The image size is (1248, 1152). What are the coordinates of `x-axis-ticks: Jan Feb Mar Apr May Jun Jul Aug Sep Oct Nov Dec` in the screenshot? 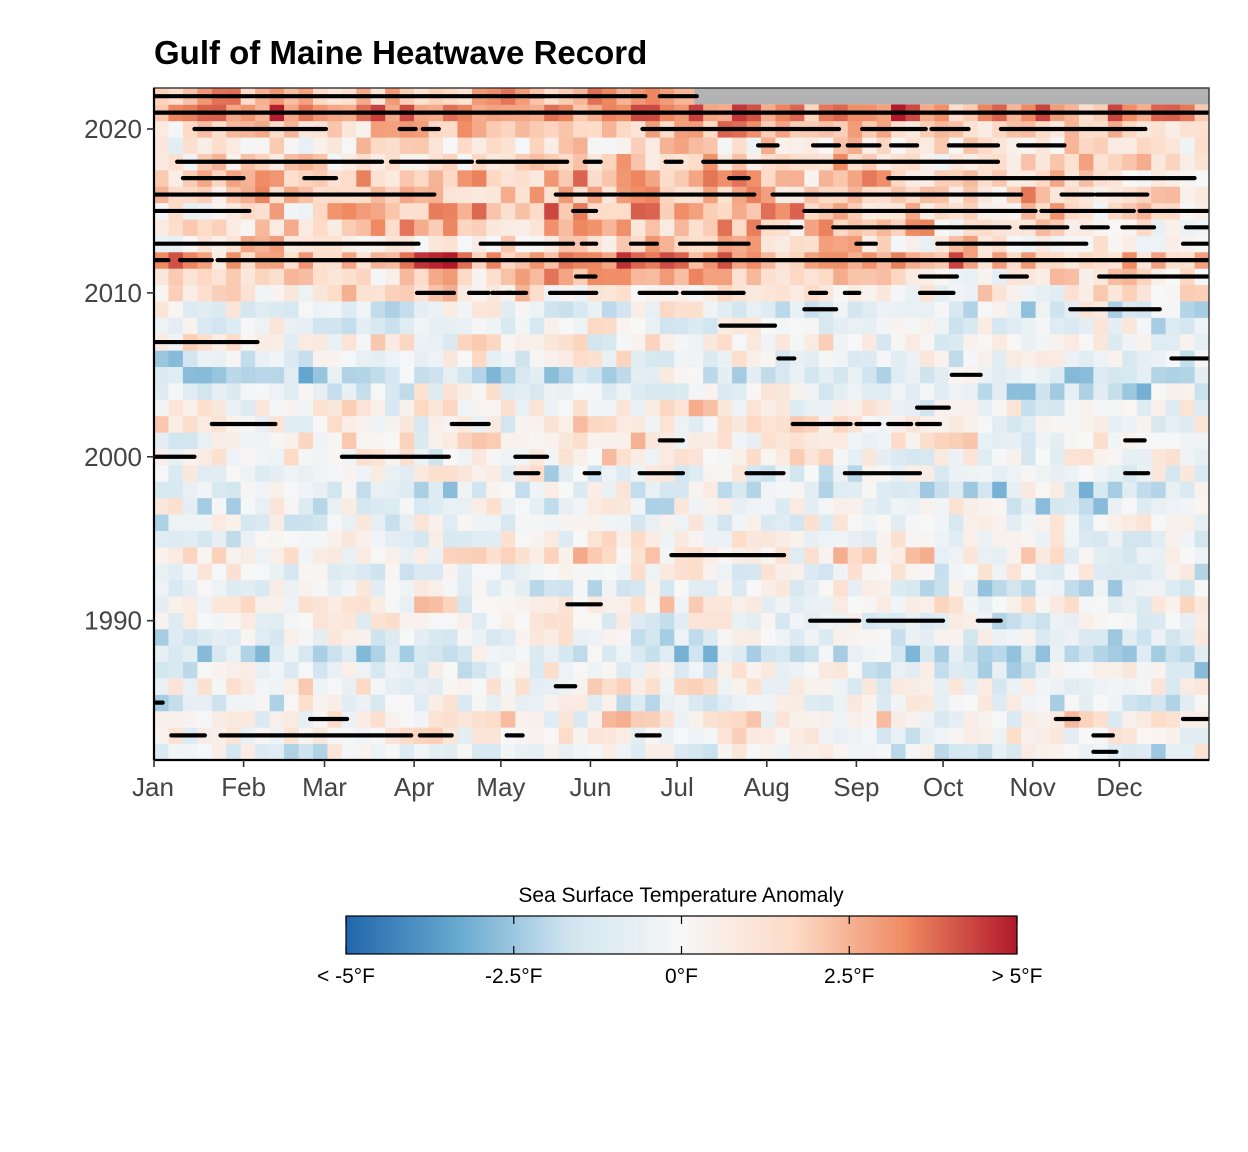 It's located at (637, 781).